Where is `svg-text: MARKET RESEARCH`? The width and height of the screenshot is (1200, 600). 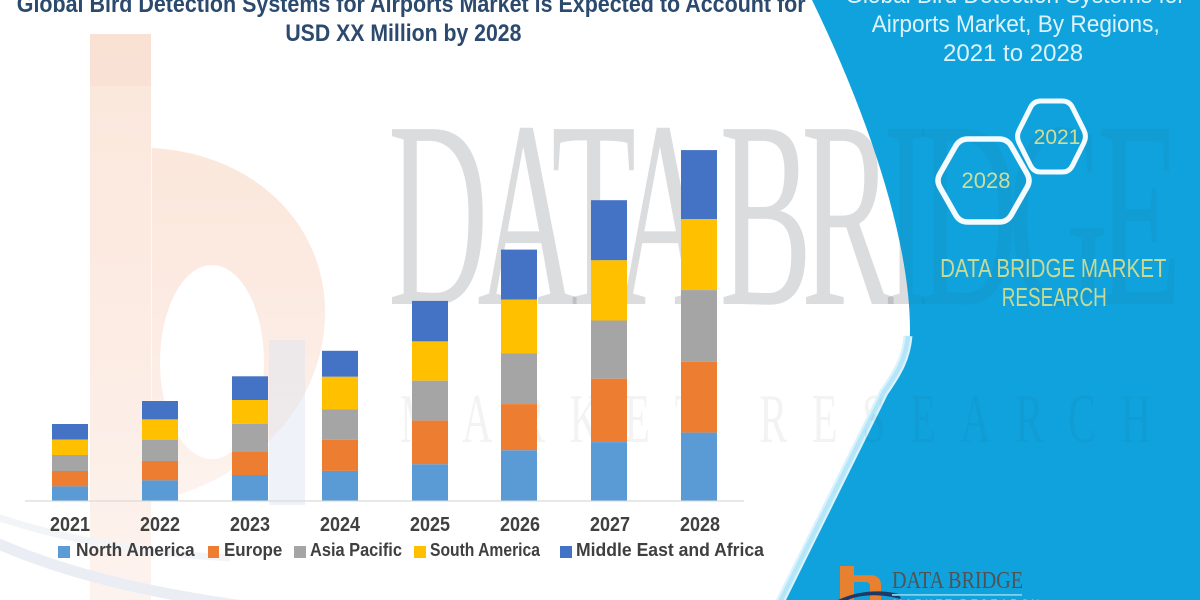 svg-text: MARKET RESEARCH is located at coordinates (967, 599).